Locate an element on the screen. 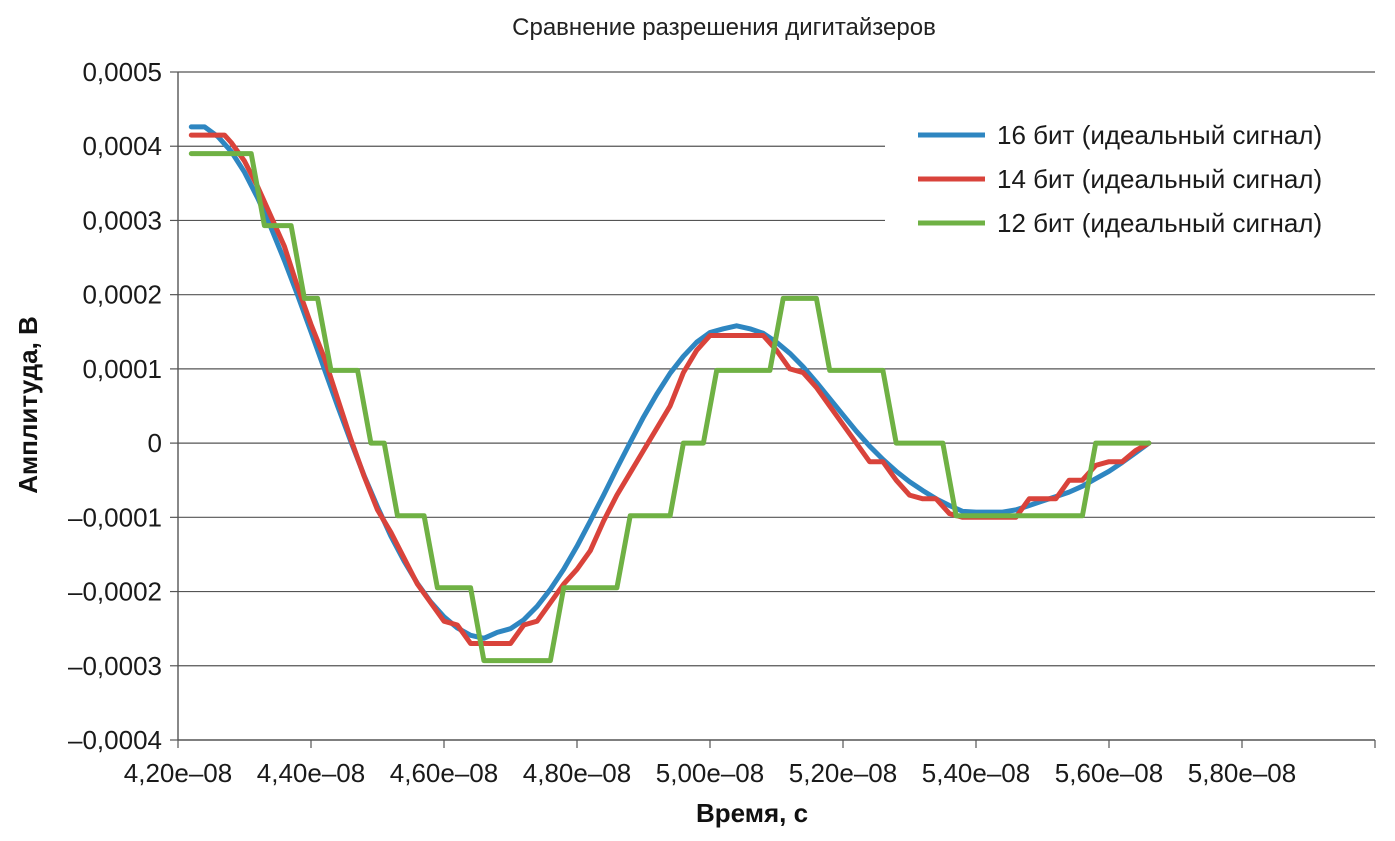 This screenshot has width=1395, height=841. x-tick-label: 4,80e–08 is located at coordinates (577, 773).